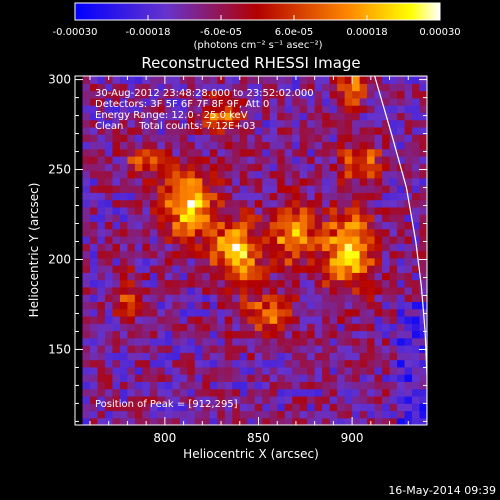 This screenshot has height=500, width=500. I want to click on annotation-clean-counts: Clean Total counts: 7.12E+03, so click(175, 126).